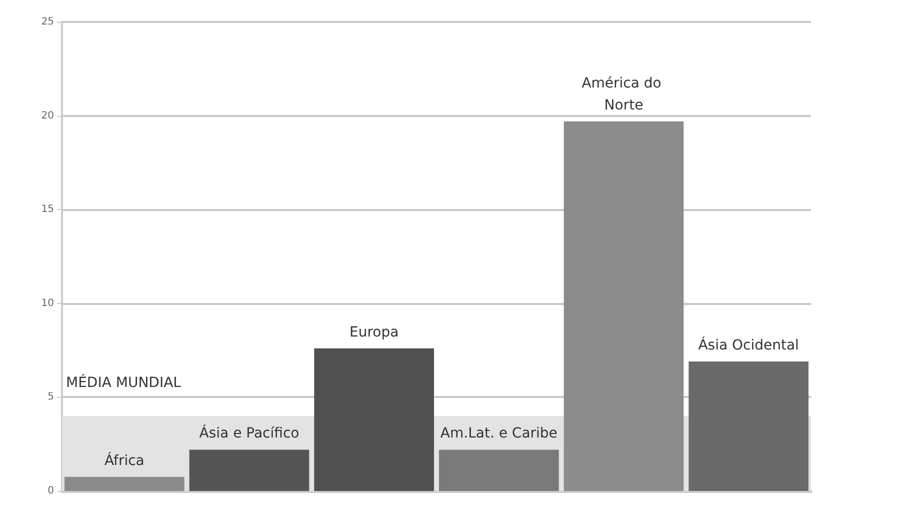 The height and width of the screenshot is (509, 921). Describe the element at coordinates (499, 434) in the screenshot. I see `x-tick-label: Am.Lat. e Caribe` at that location.